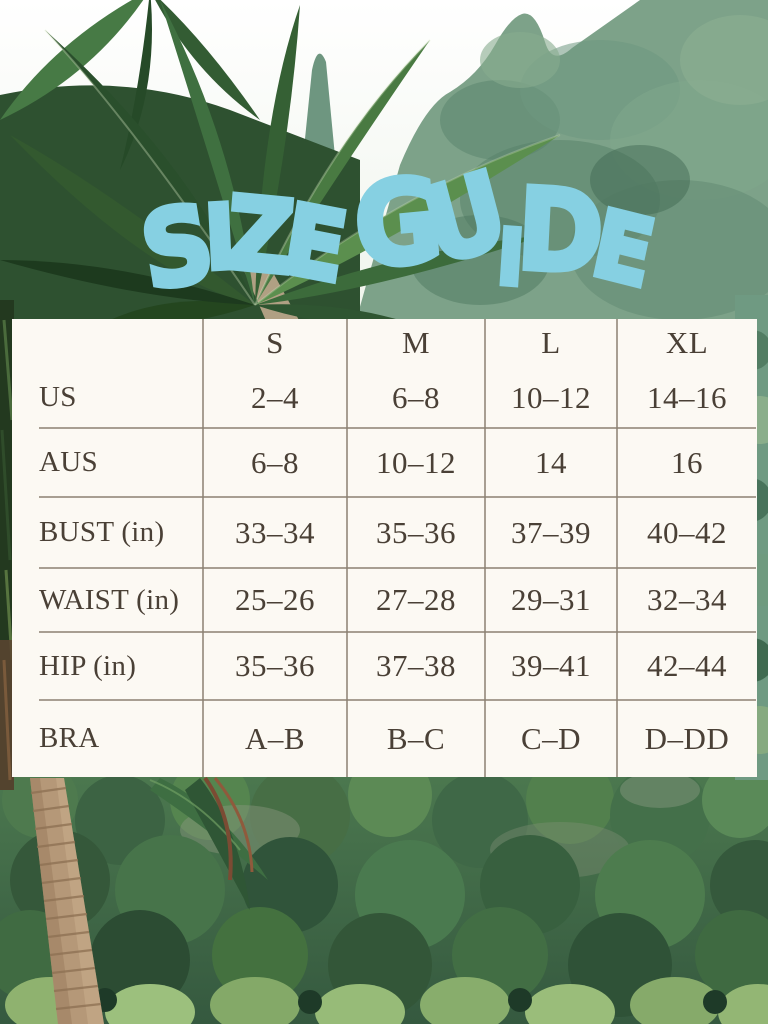 The height and width of the screenshot is (1024, 768). Describe the element at coordinates (551, 397) in the screenshot. I see `cell-us-l: 10–12` at that location.